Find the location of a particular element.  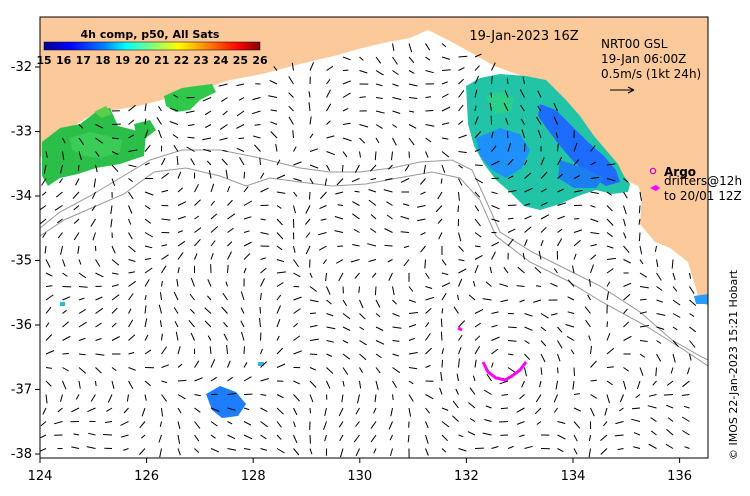

colorbar-tick-label: 21 is located at coordinates (161, 60).